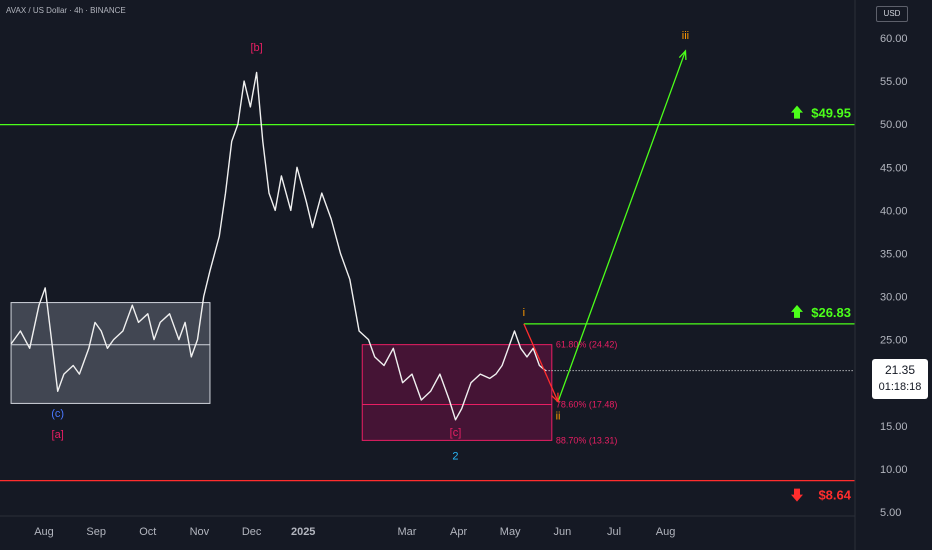 This screenshot has height=550, width=932. I want to click on y-tick-label: 25.00, so click(894, 341).